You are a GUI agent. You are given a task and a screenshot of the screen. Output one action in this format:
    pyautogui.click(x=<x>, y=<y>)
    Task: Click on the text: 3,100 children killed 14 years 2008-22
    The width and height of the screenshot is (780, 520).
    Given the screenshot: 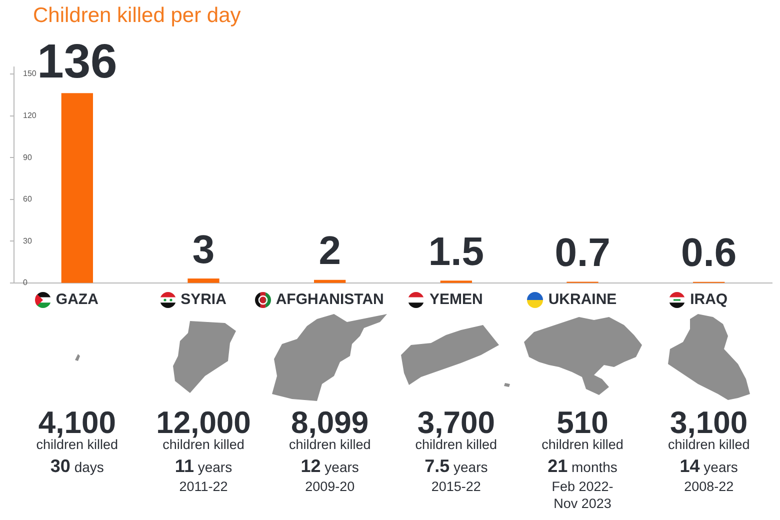 What is the action you would take?
    pyautogui.click(x=709, y=449)
    